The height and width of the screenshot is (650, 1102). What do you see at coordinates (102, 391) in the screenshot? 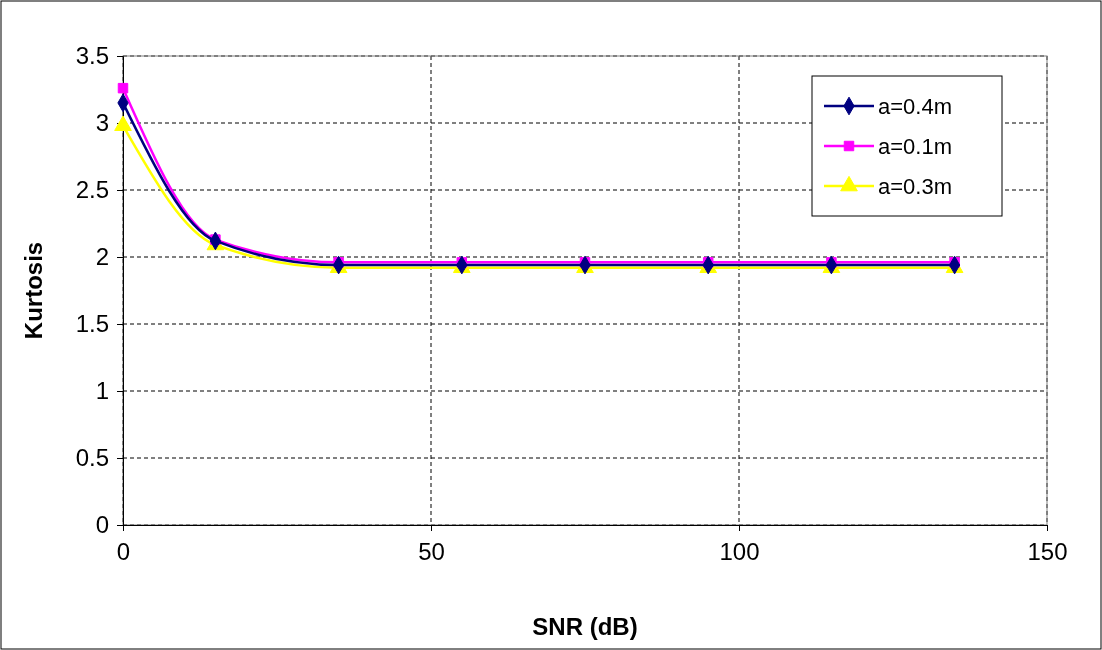
I see `y-tick-label: 1` at bounding box center [102, 391].